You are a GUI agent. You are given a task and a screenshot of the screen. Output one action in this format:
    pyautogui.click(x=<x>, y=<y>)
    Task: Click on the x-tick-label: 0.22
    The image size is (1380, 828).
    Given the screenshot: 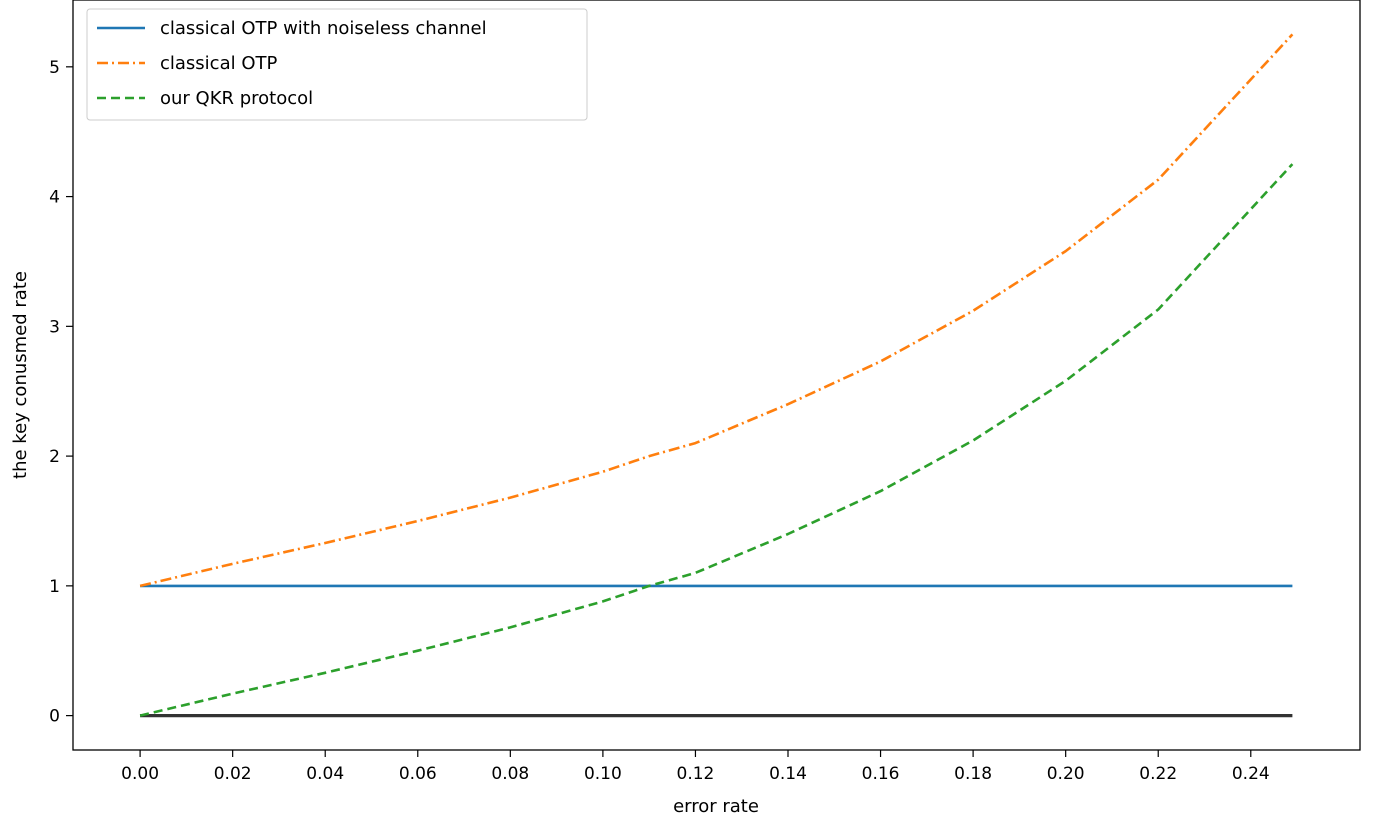 What is the action you would take?
    pyautogui.click(x=1158, y=774)
    